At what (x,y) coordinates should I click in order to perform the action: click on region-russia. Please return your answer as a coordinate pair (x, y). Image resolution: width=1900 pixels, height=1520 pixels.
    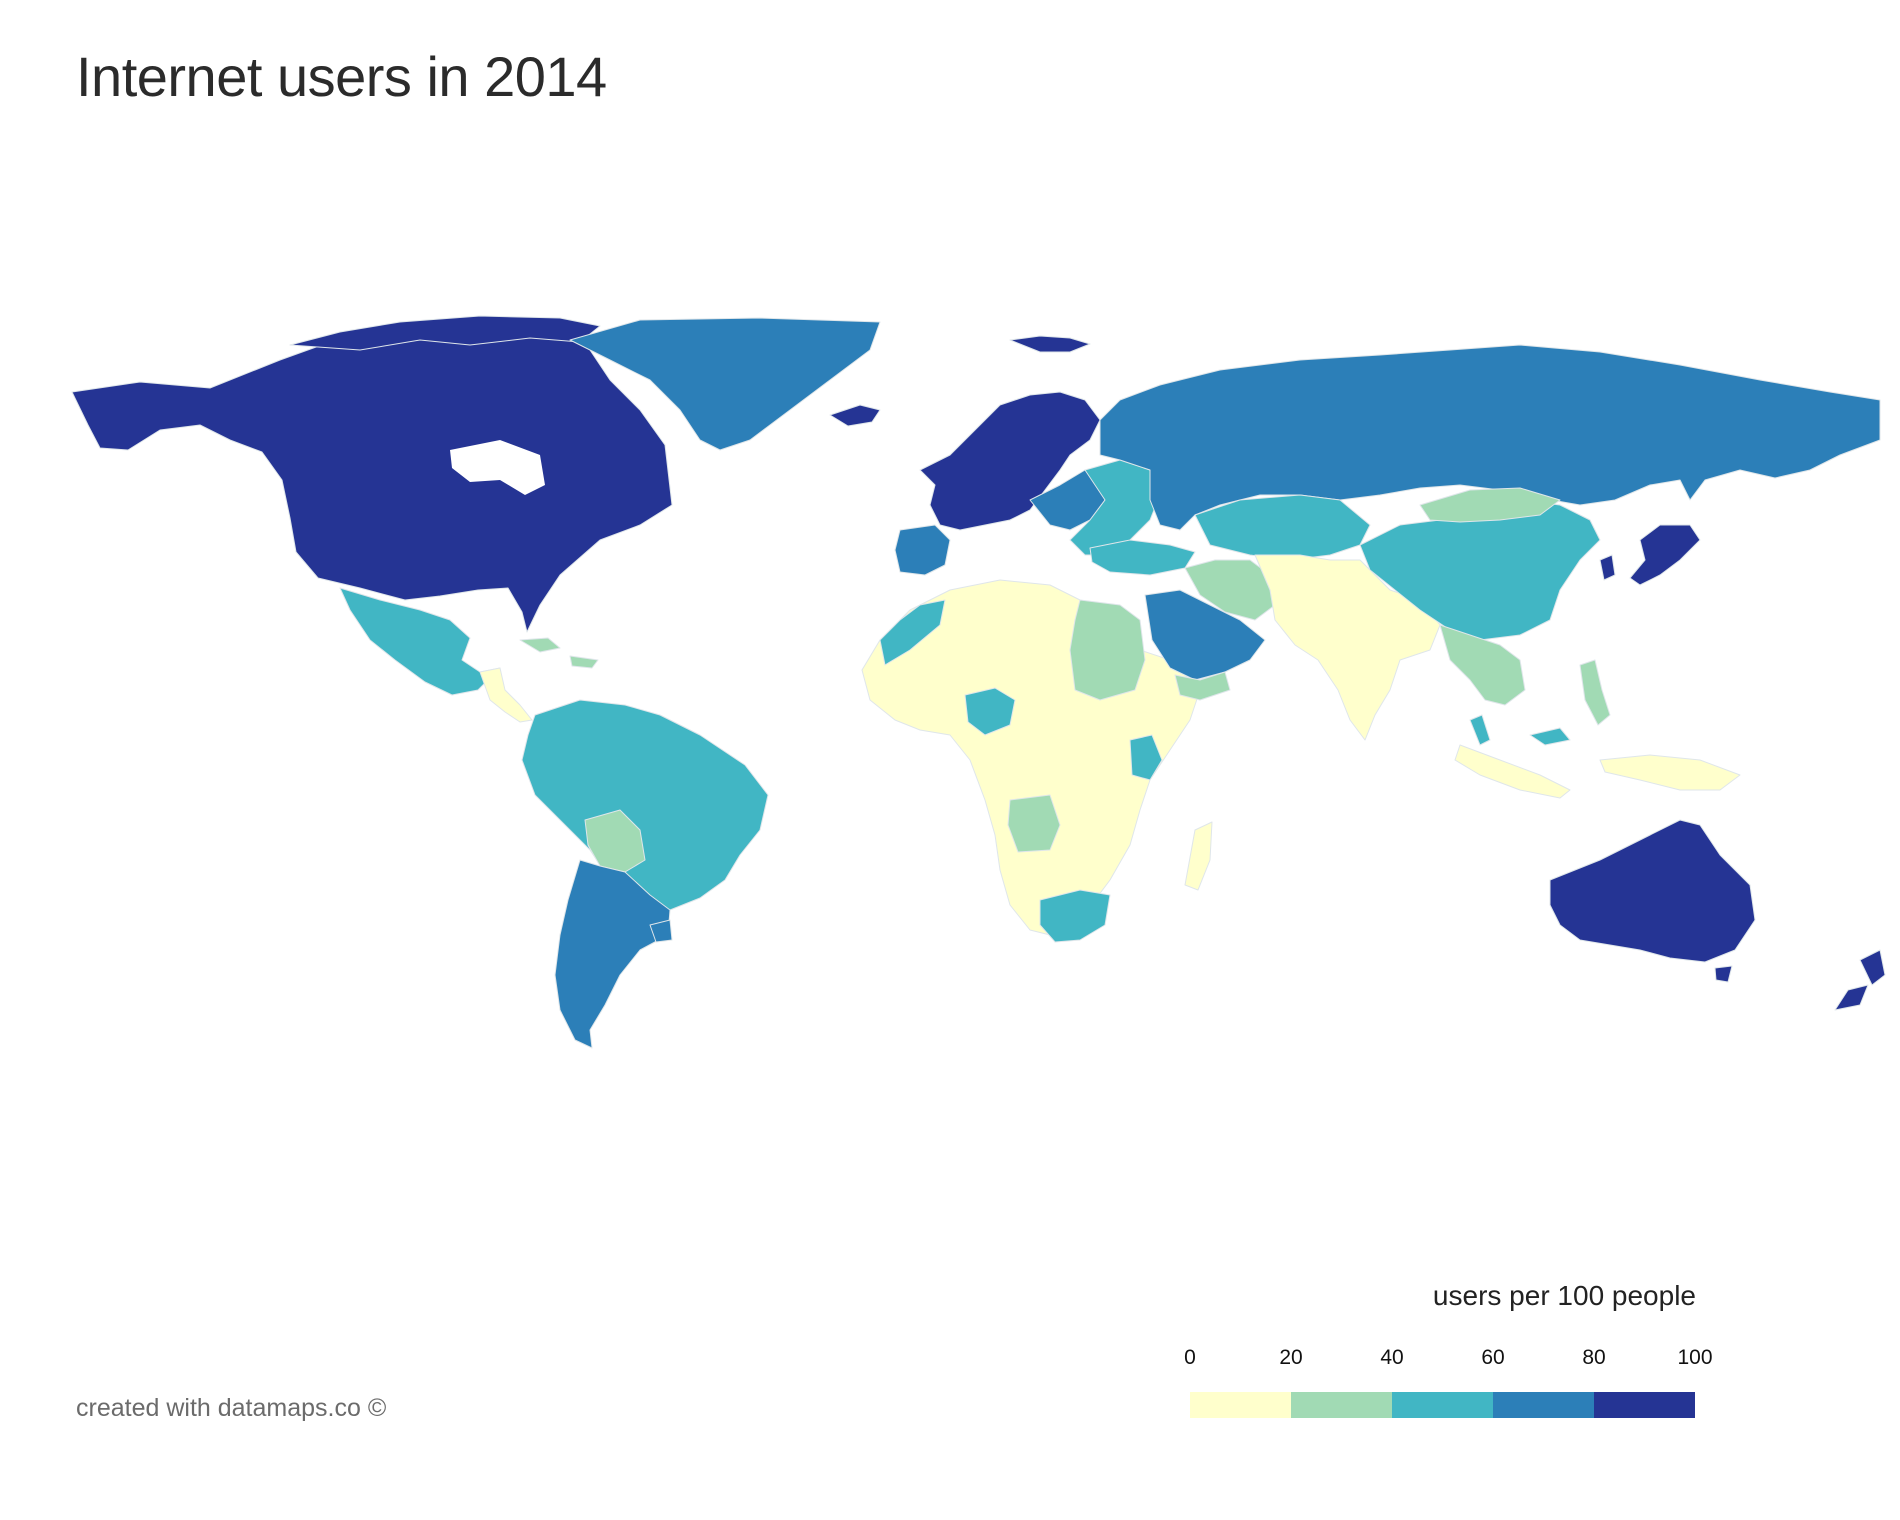
    Looking at the image, I should click on (1490, 437).